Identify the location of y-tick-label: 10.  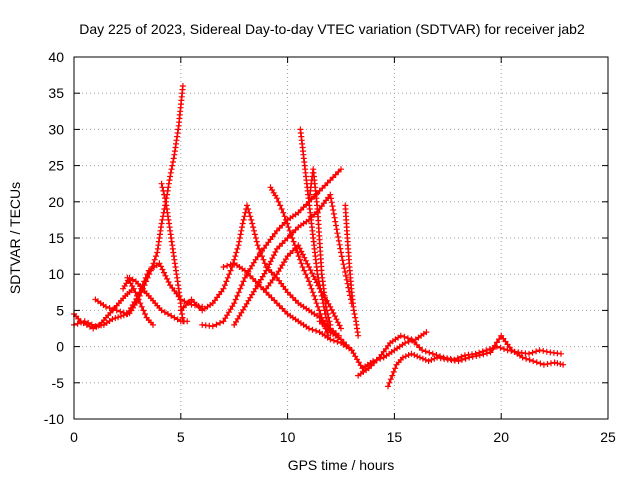
(56, 274).